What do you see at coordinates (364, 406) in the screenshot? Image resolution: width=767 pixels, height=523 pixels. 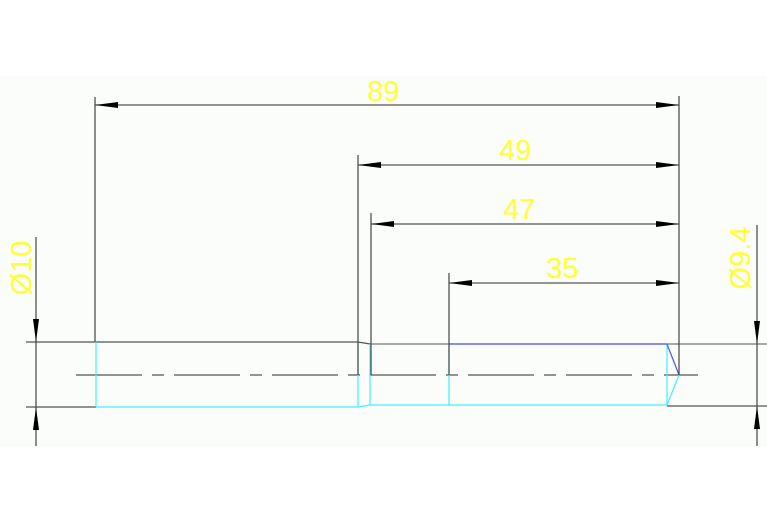 I see `bottom-step-chamfer` at bounding box center [364, 406].